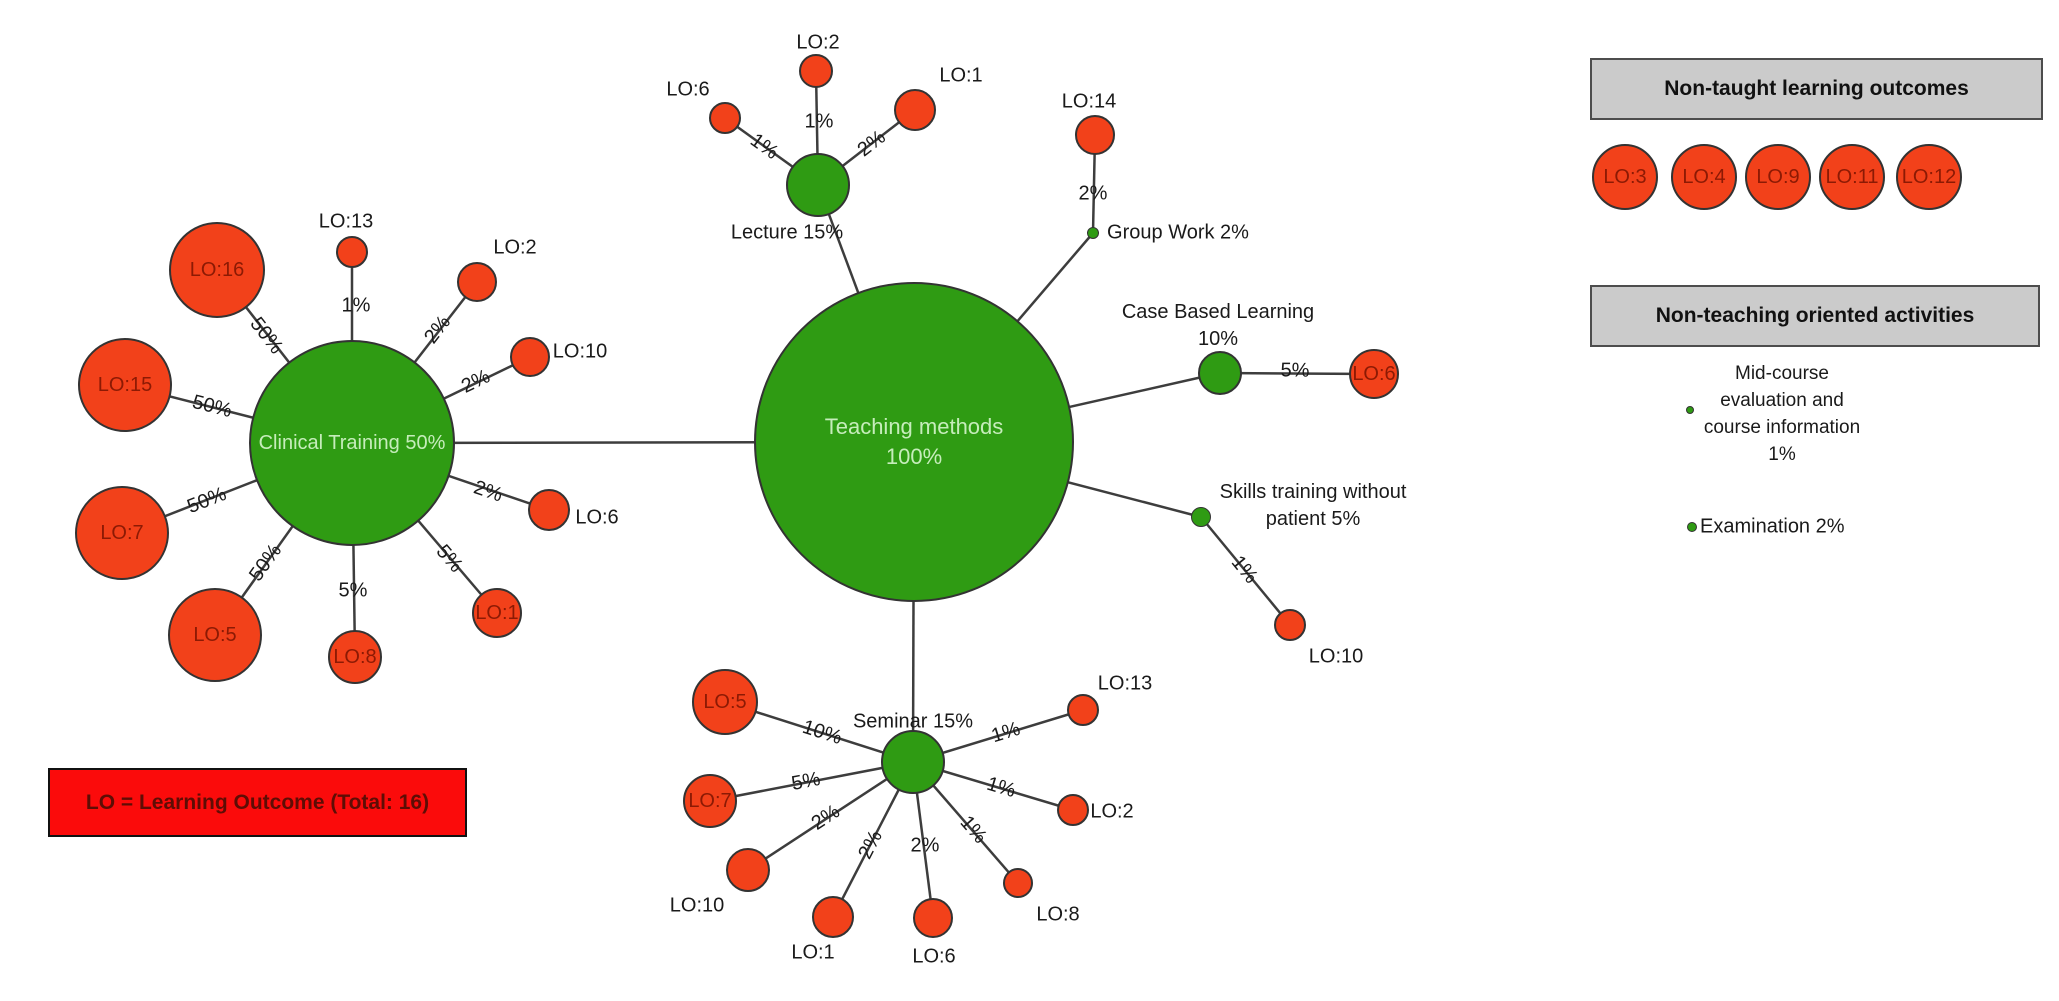 The width and height of the screenshot is (2059, 1001). What do you see at coordinates (1178, 232) in the screenshot?
I see `hub-group-work-label: Group Work 2%` at bounding box center [1178, 232].